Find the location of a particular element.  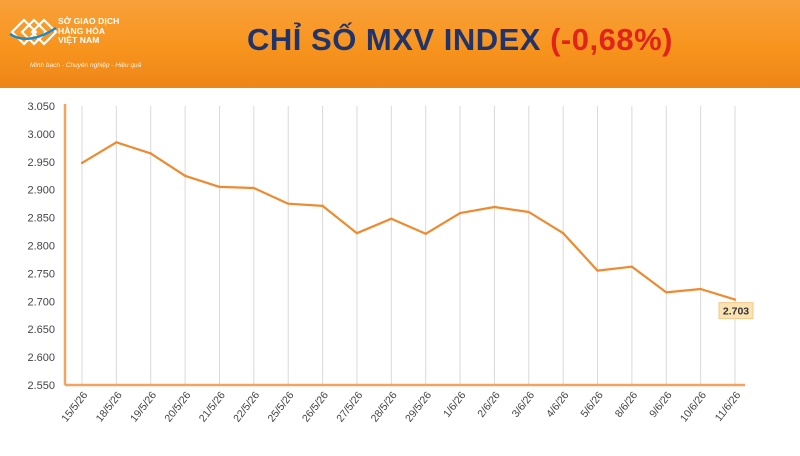

x-tick-label: 28/5/26 is located at coordinates (384, 406).